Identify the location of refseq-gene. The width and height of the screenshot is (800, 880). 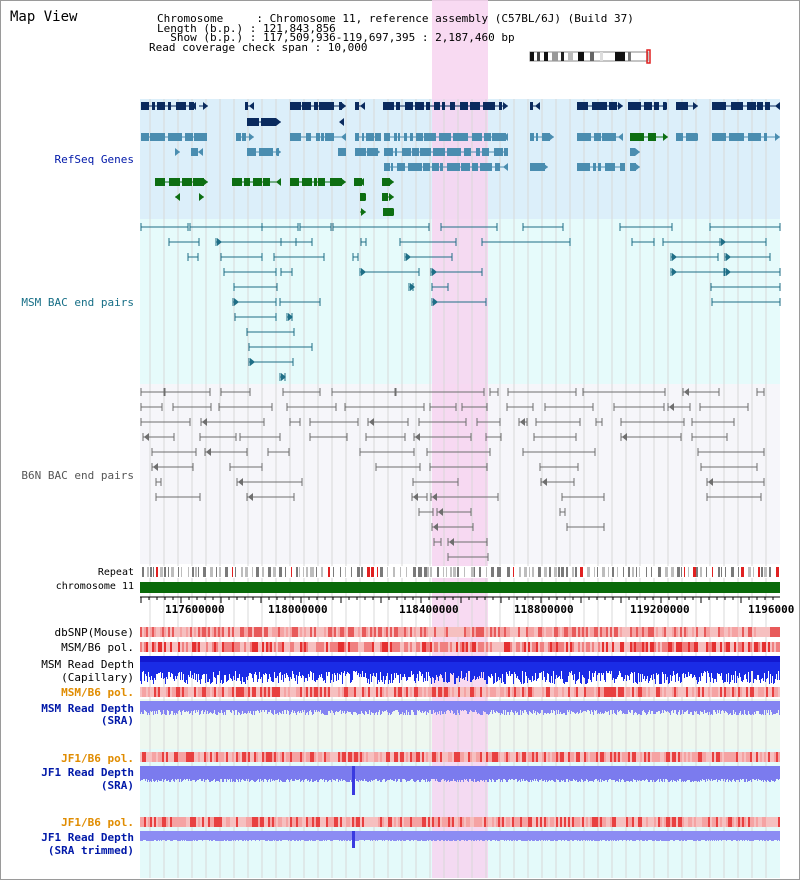
(737, 106).